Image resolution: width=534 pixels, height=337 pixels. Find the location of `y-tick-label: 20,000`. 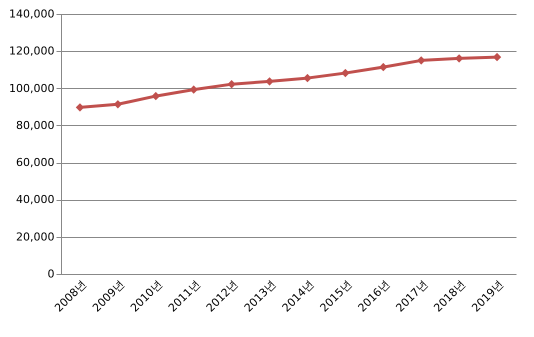

y-tick-label: 20,000 is located at coordinates (35, 237).